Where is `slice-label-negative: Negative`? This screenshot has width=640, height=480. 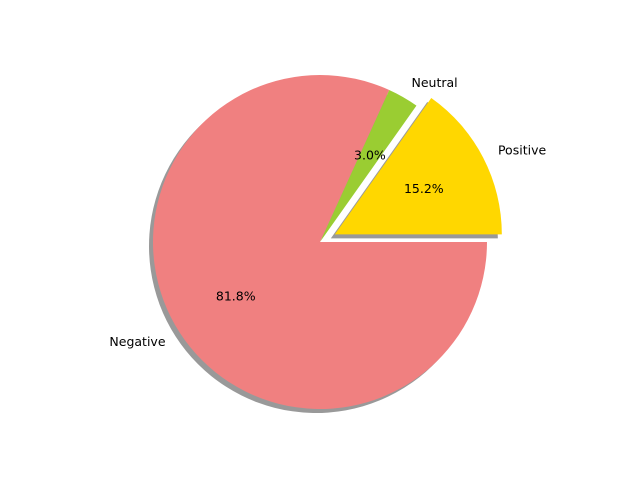
slice-label-negative: Negative is located at coordinates (137, 341).